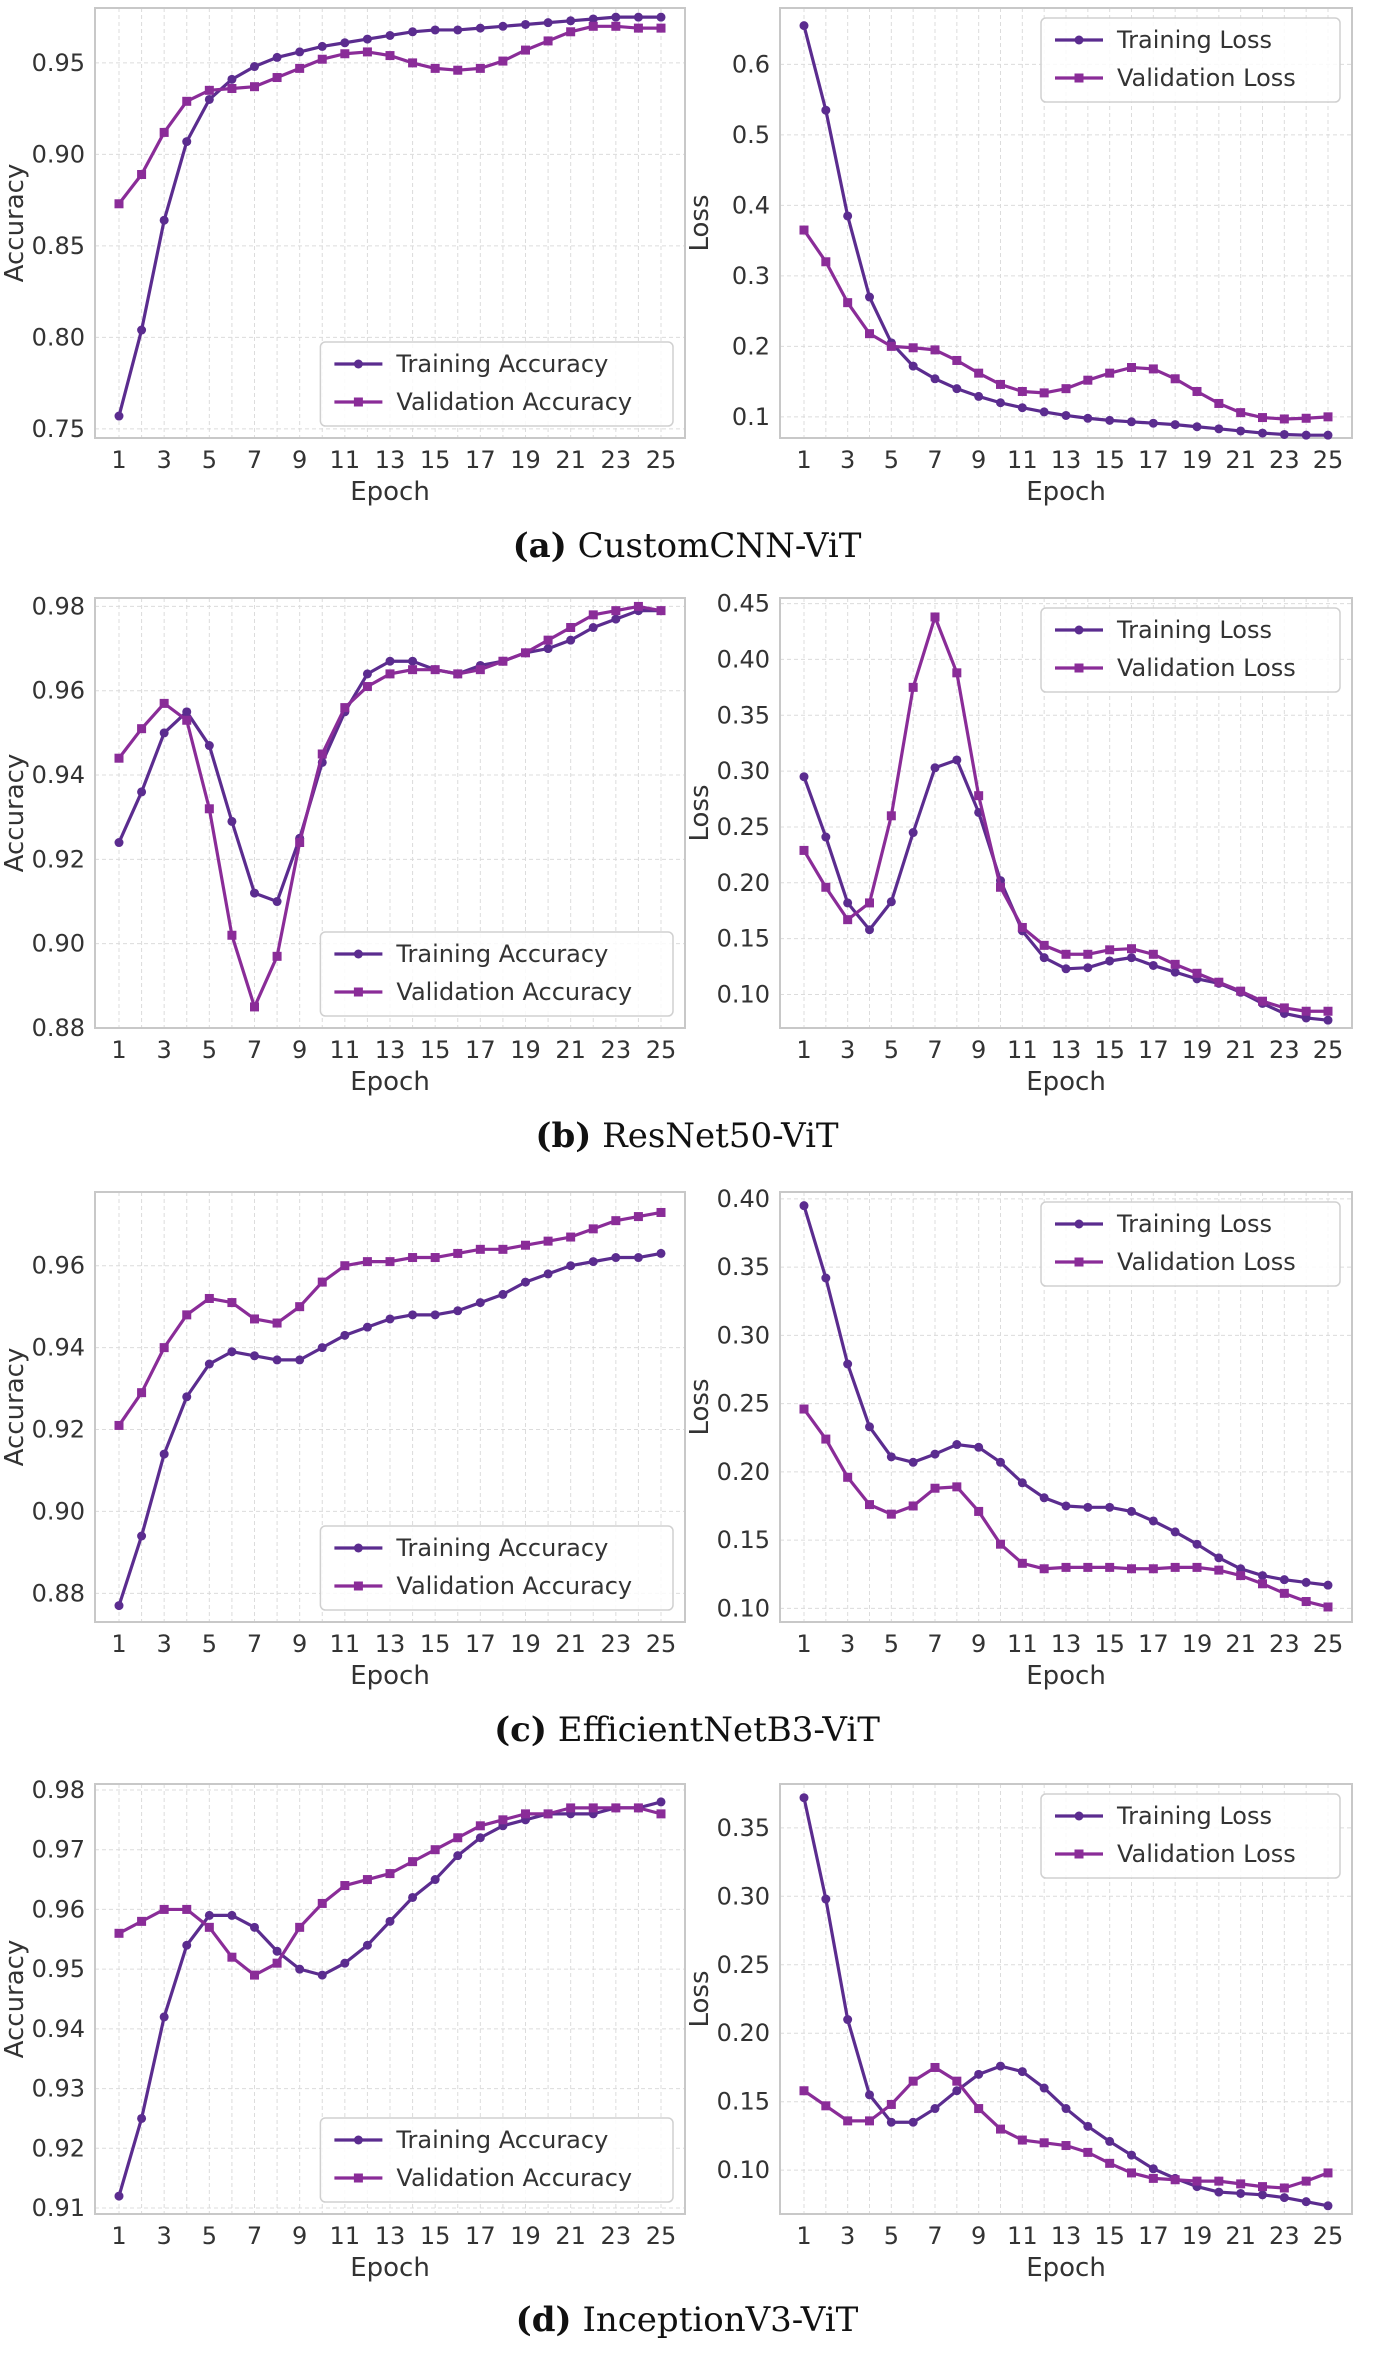 The width and height of the screenshot is (1374, 2355). What do you see at coordinates (496, 1568) in the screenshot?
I see `panel-c-accuracy-chart-legend` at bounding box center [496, 1568].